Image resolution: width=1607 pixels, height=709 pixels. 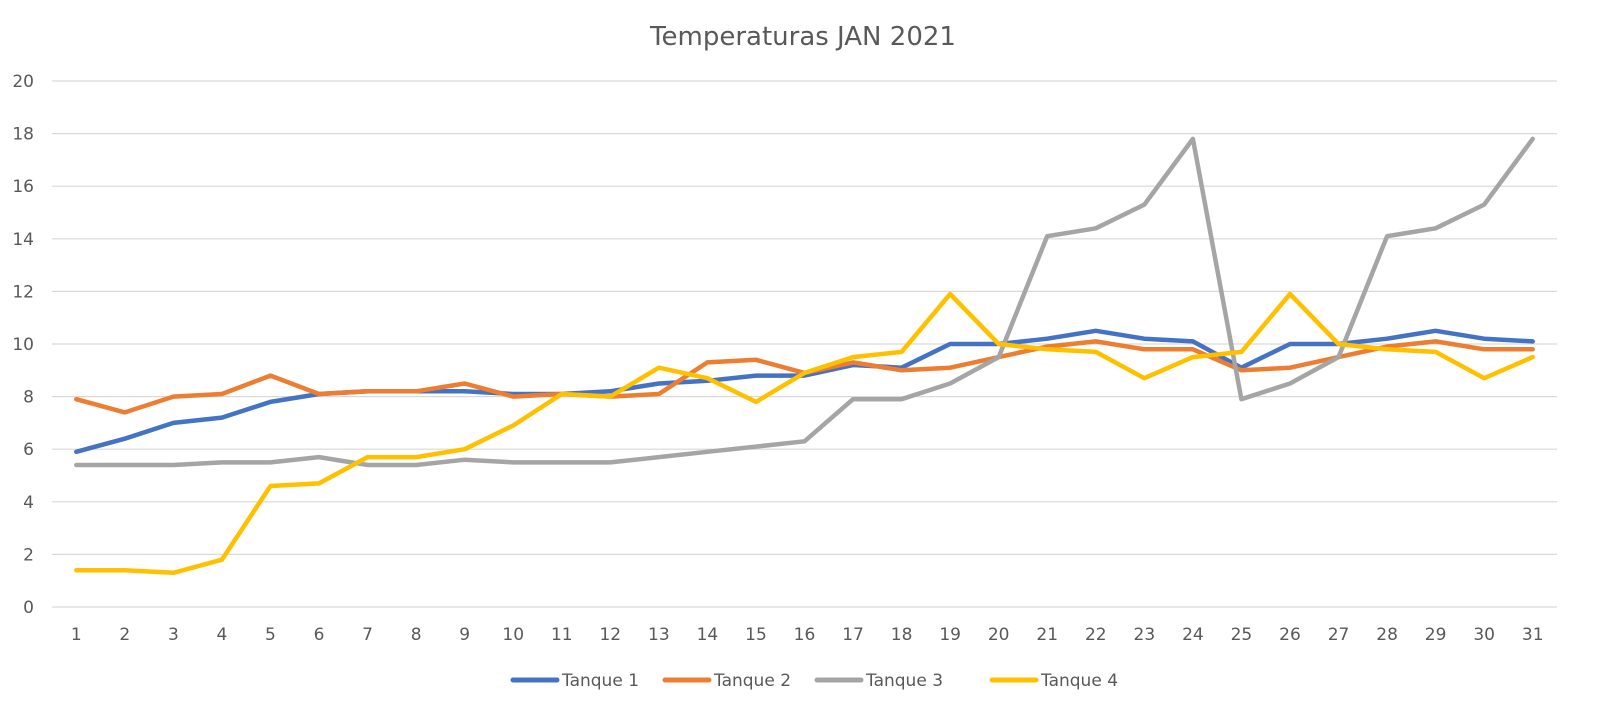 I want to click on x-tick-label: 12, so click(x=610, y=635).